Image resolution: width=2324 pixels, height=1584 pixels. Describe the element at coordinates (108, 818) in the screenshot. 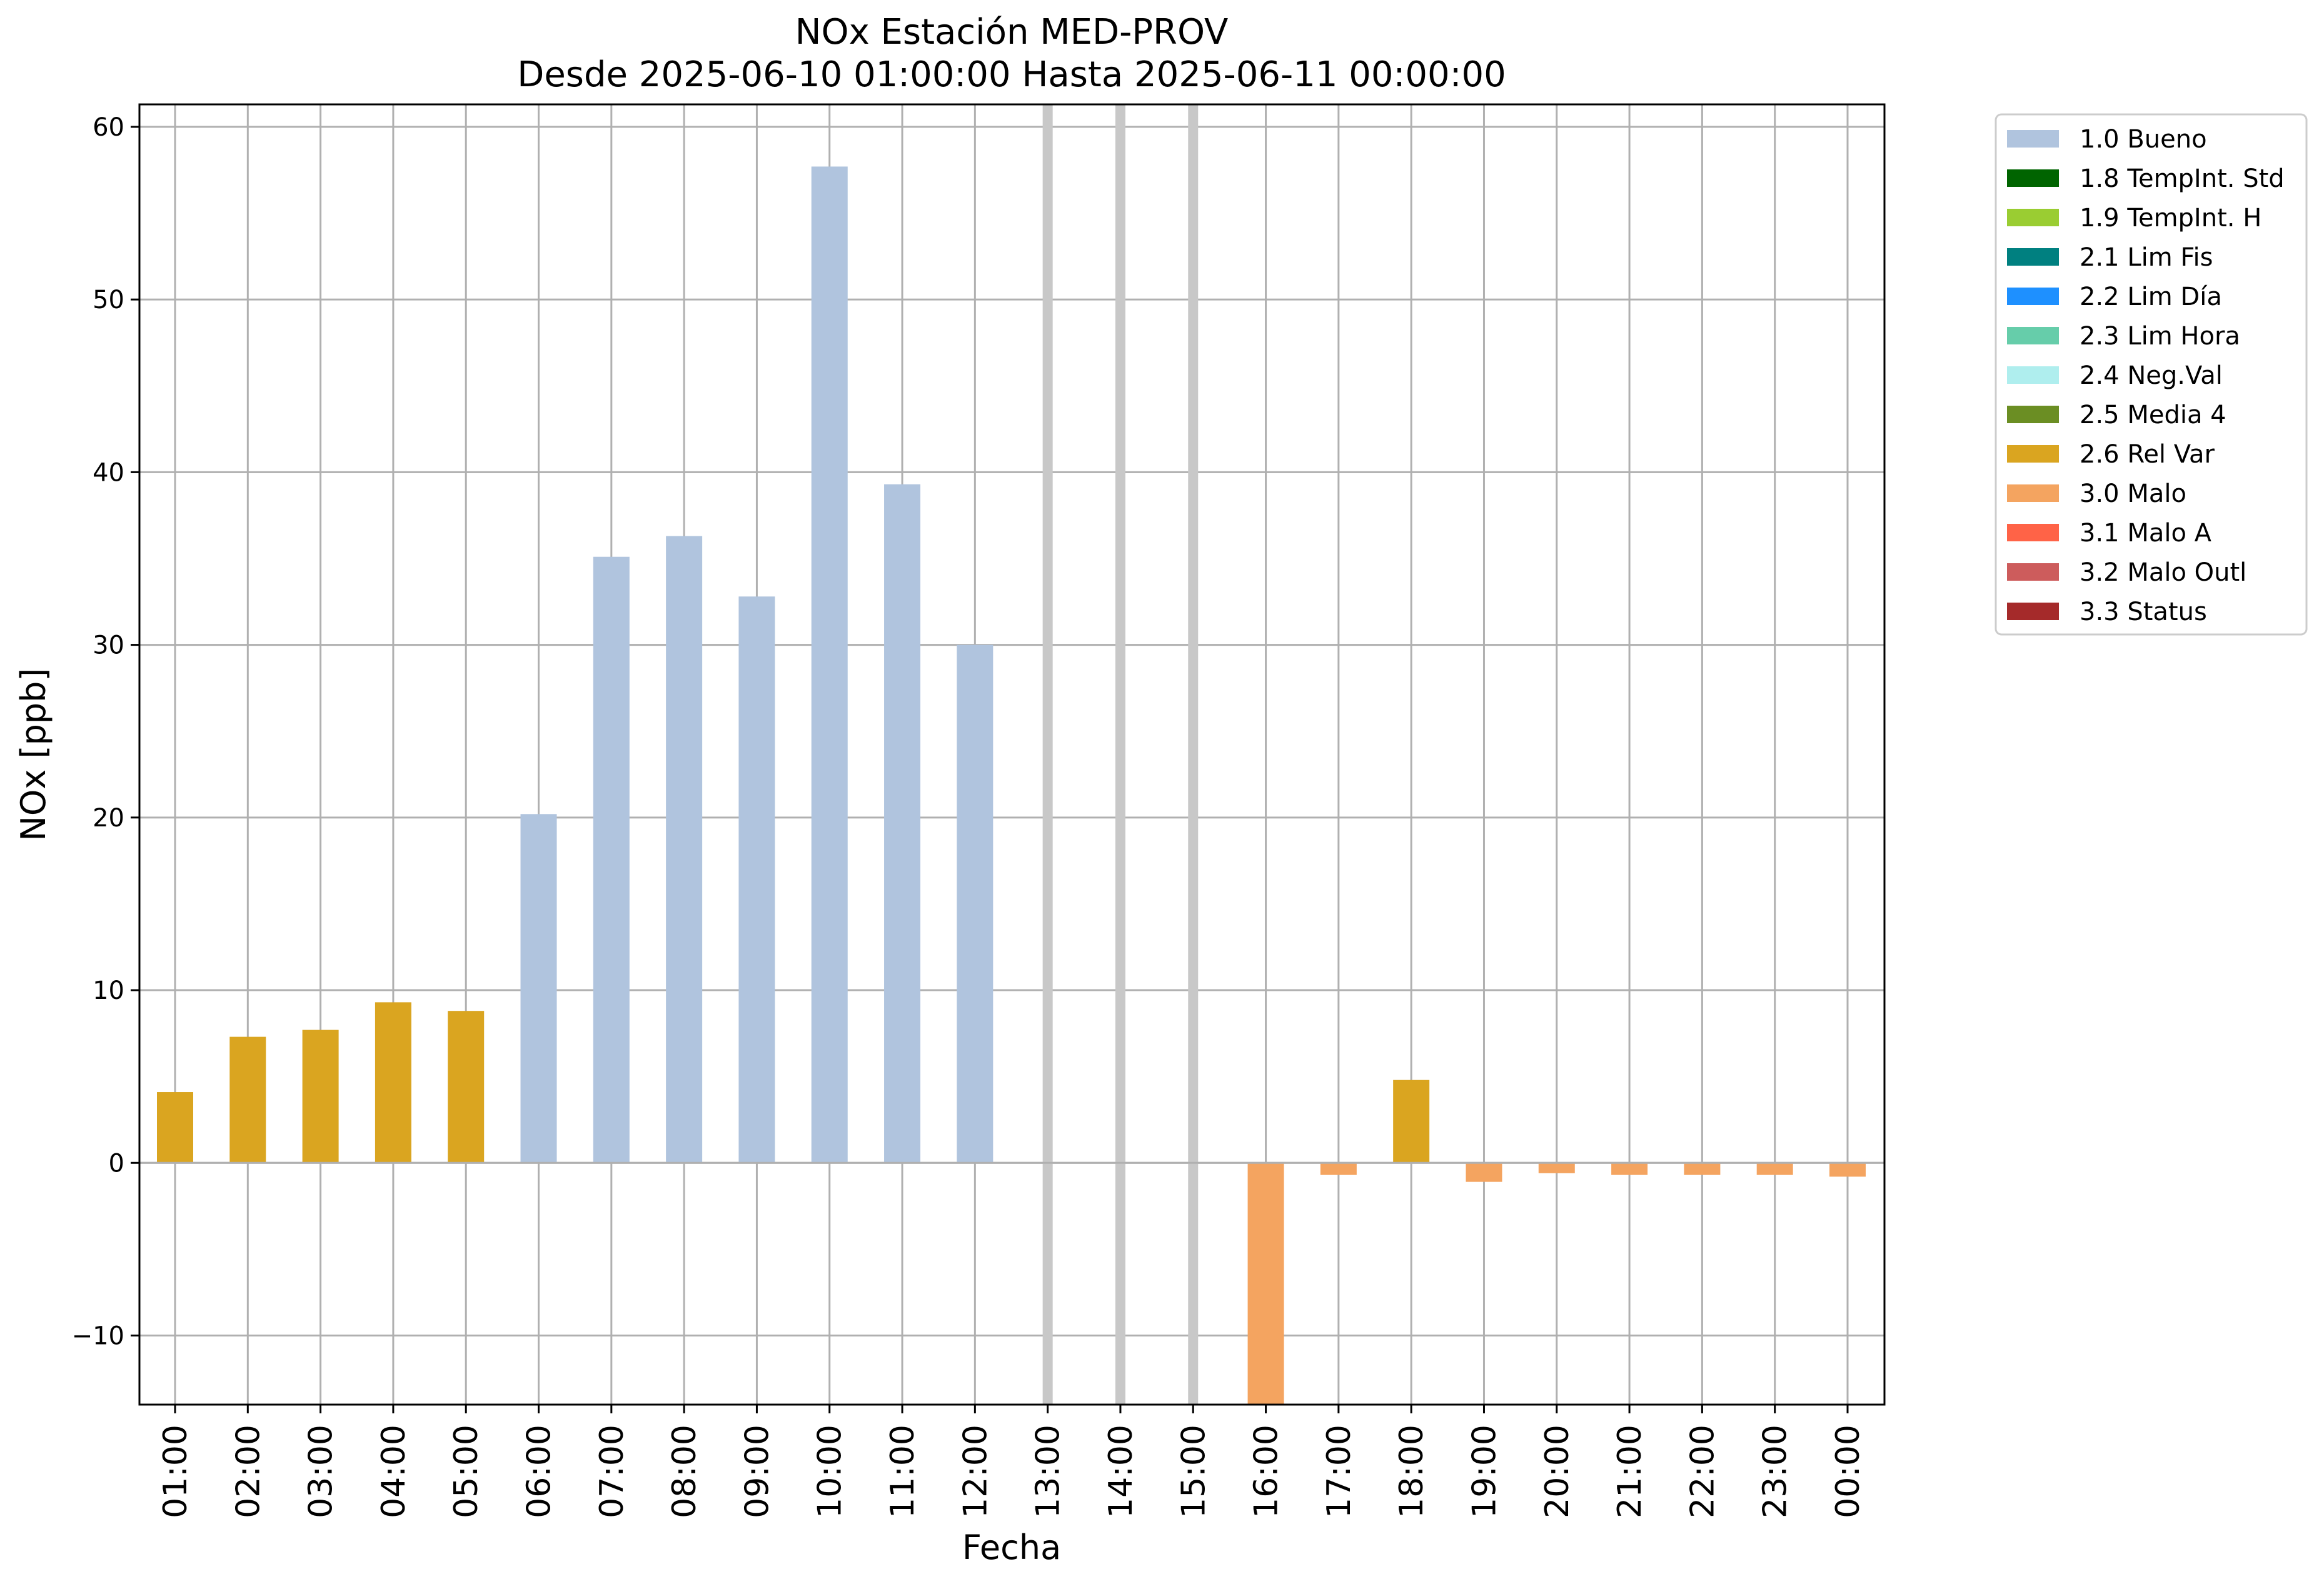

I see `y-tick-label: 20` at that location.